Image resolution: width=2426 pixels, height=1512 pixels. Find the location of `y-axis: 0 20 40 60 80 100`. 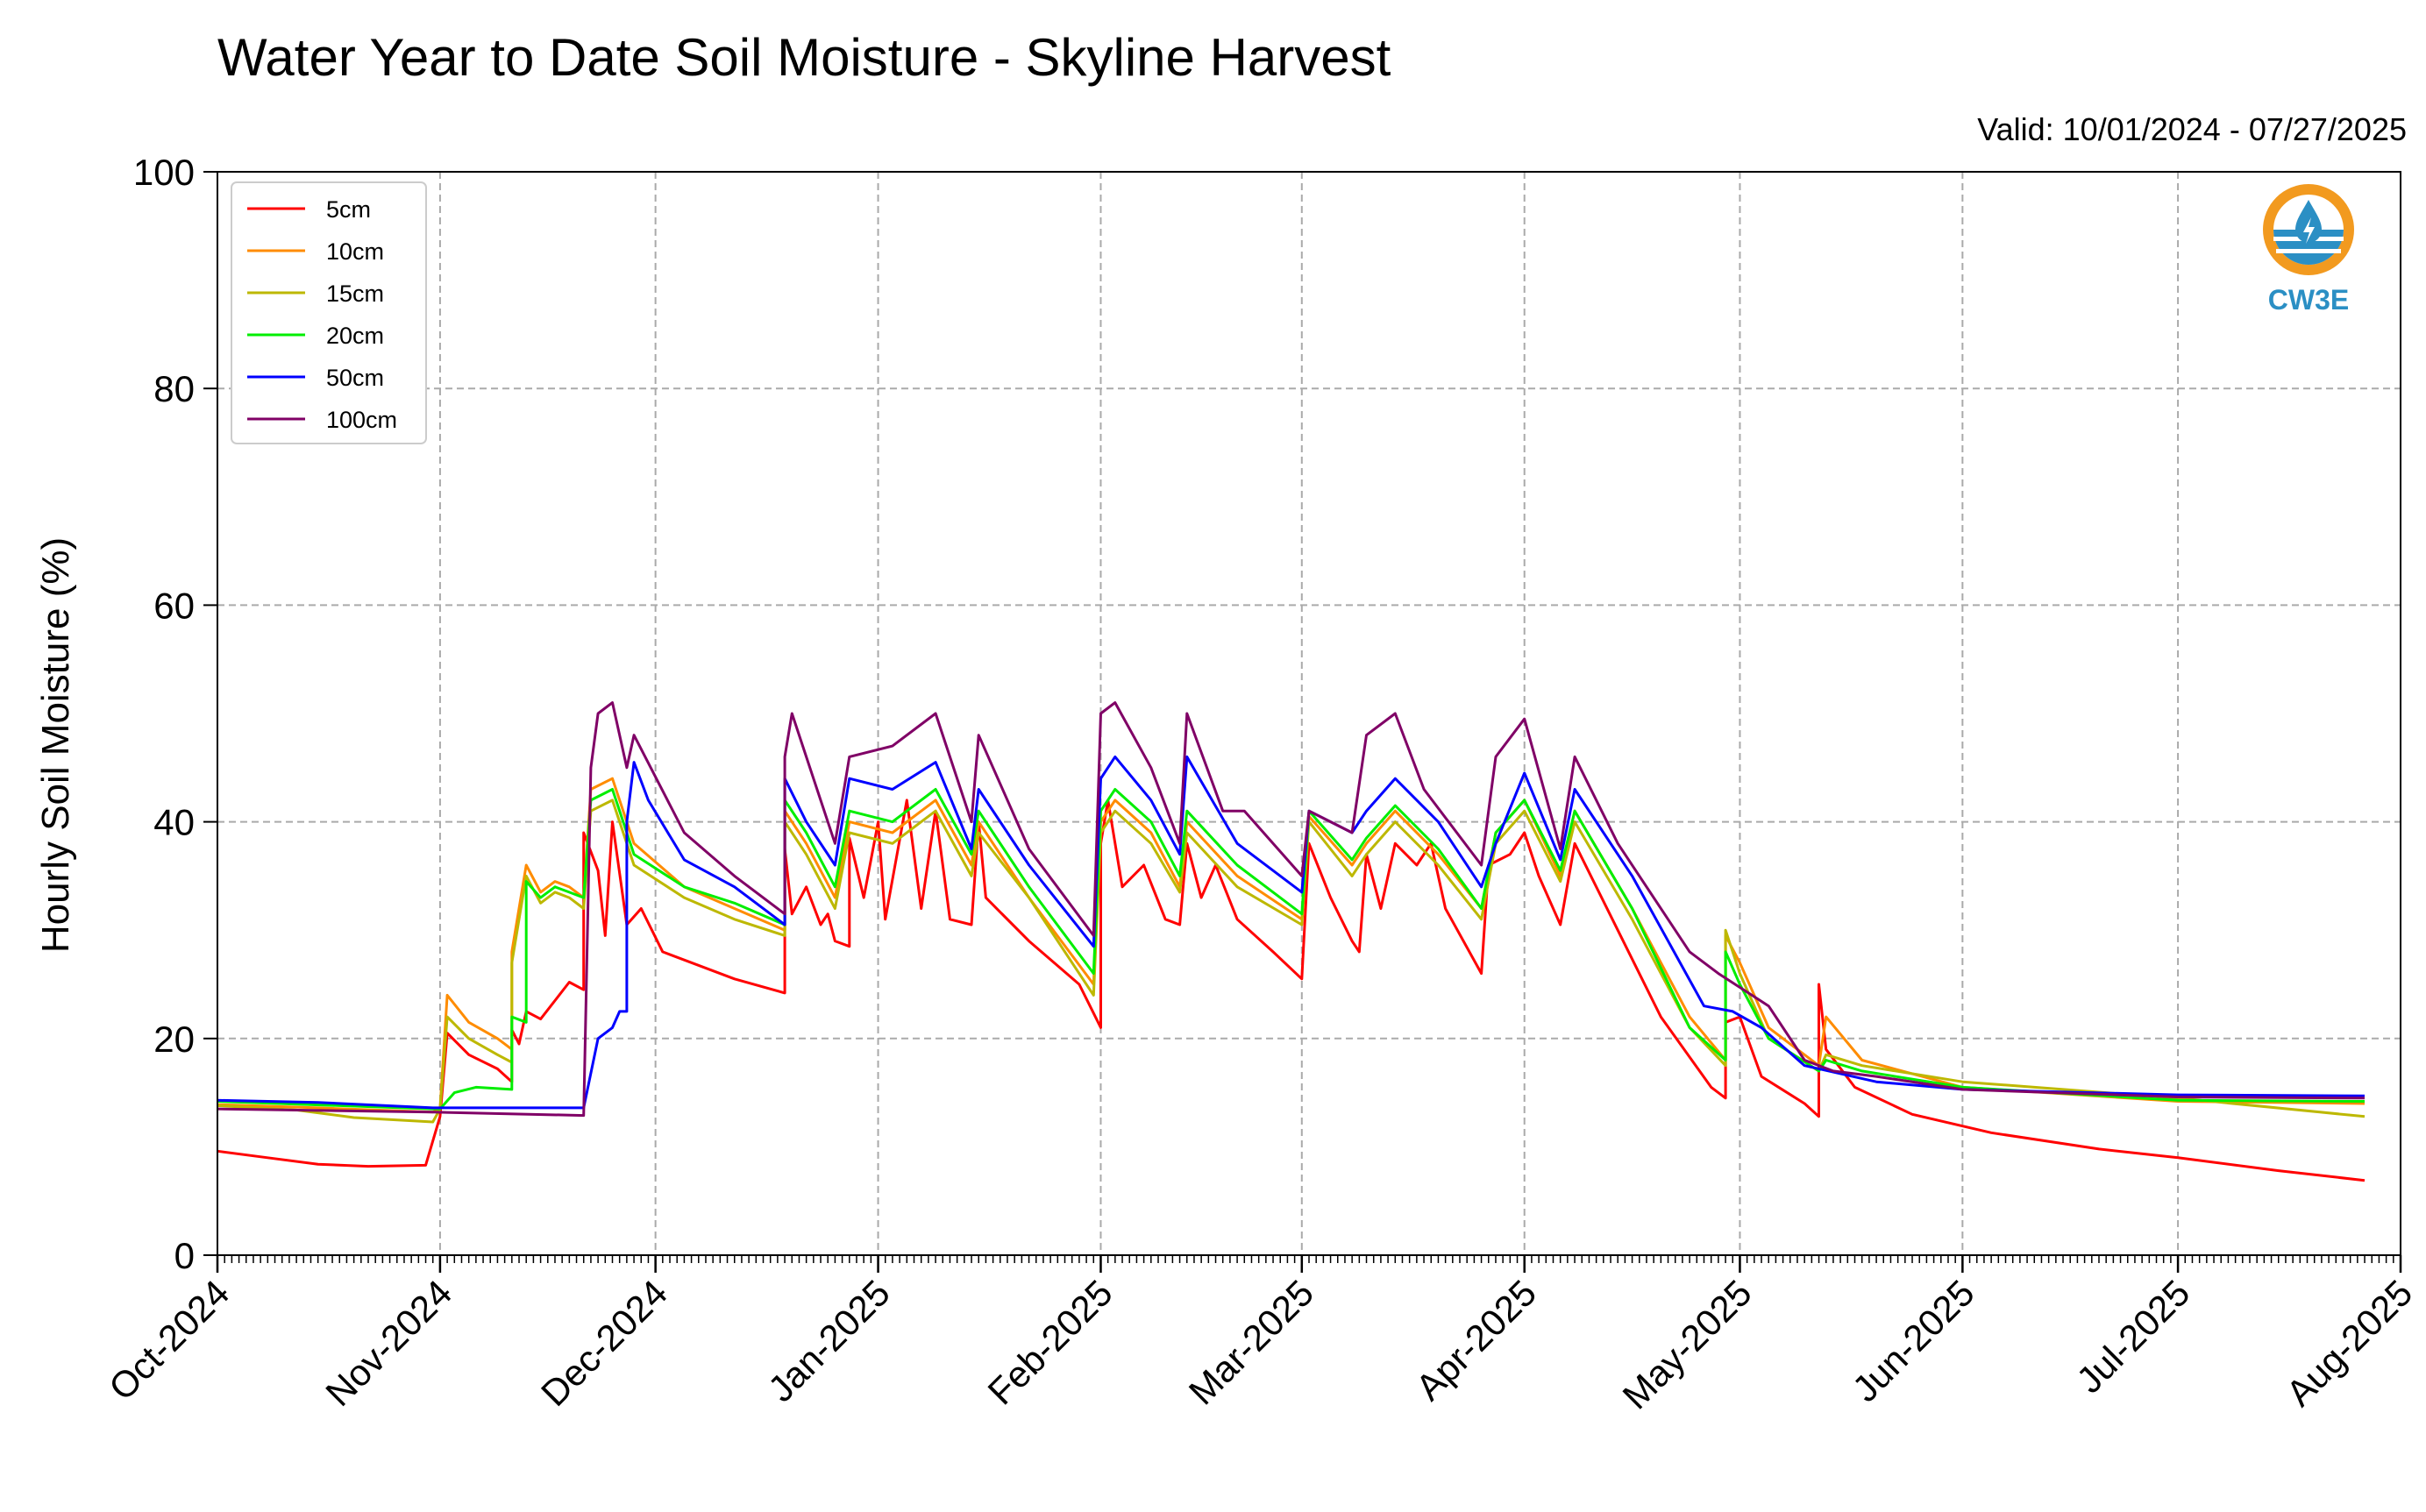

y-axis: 0 20 40 60 80 100 is located at coordinates (175, 714).